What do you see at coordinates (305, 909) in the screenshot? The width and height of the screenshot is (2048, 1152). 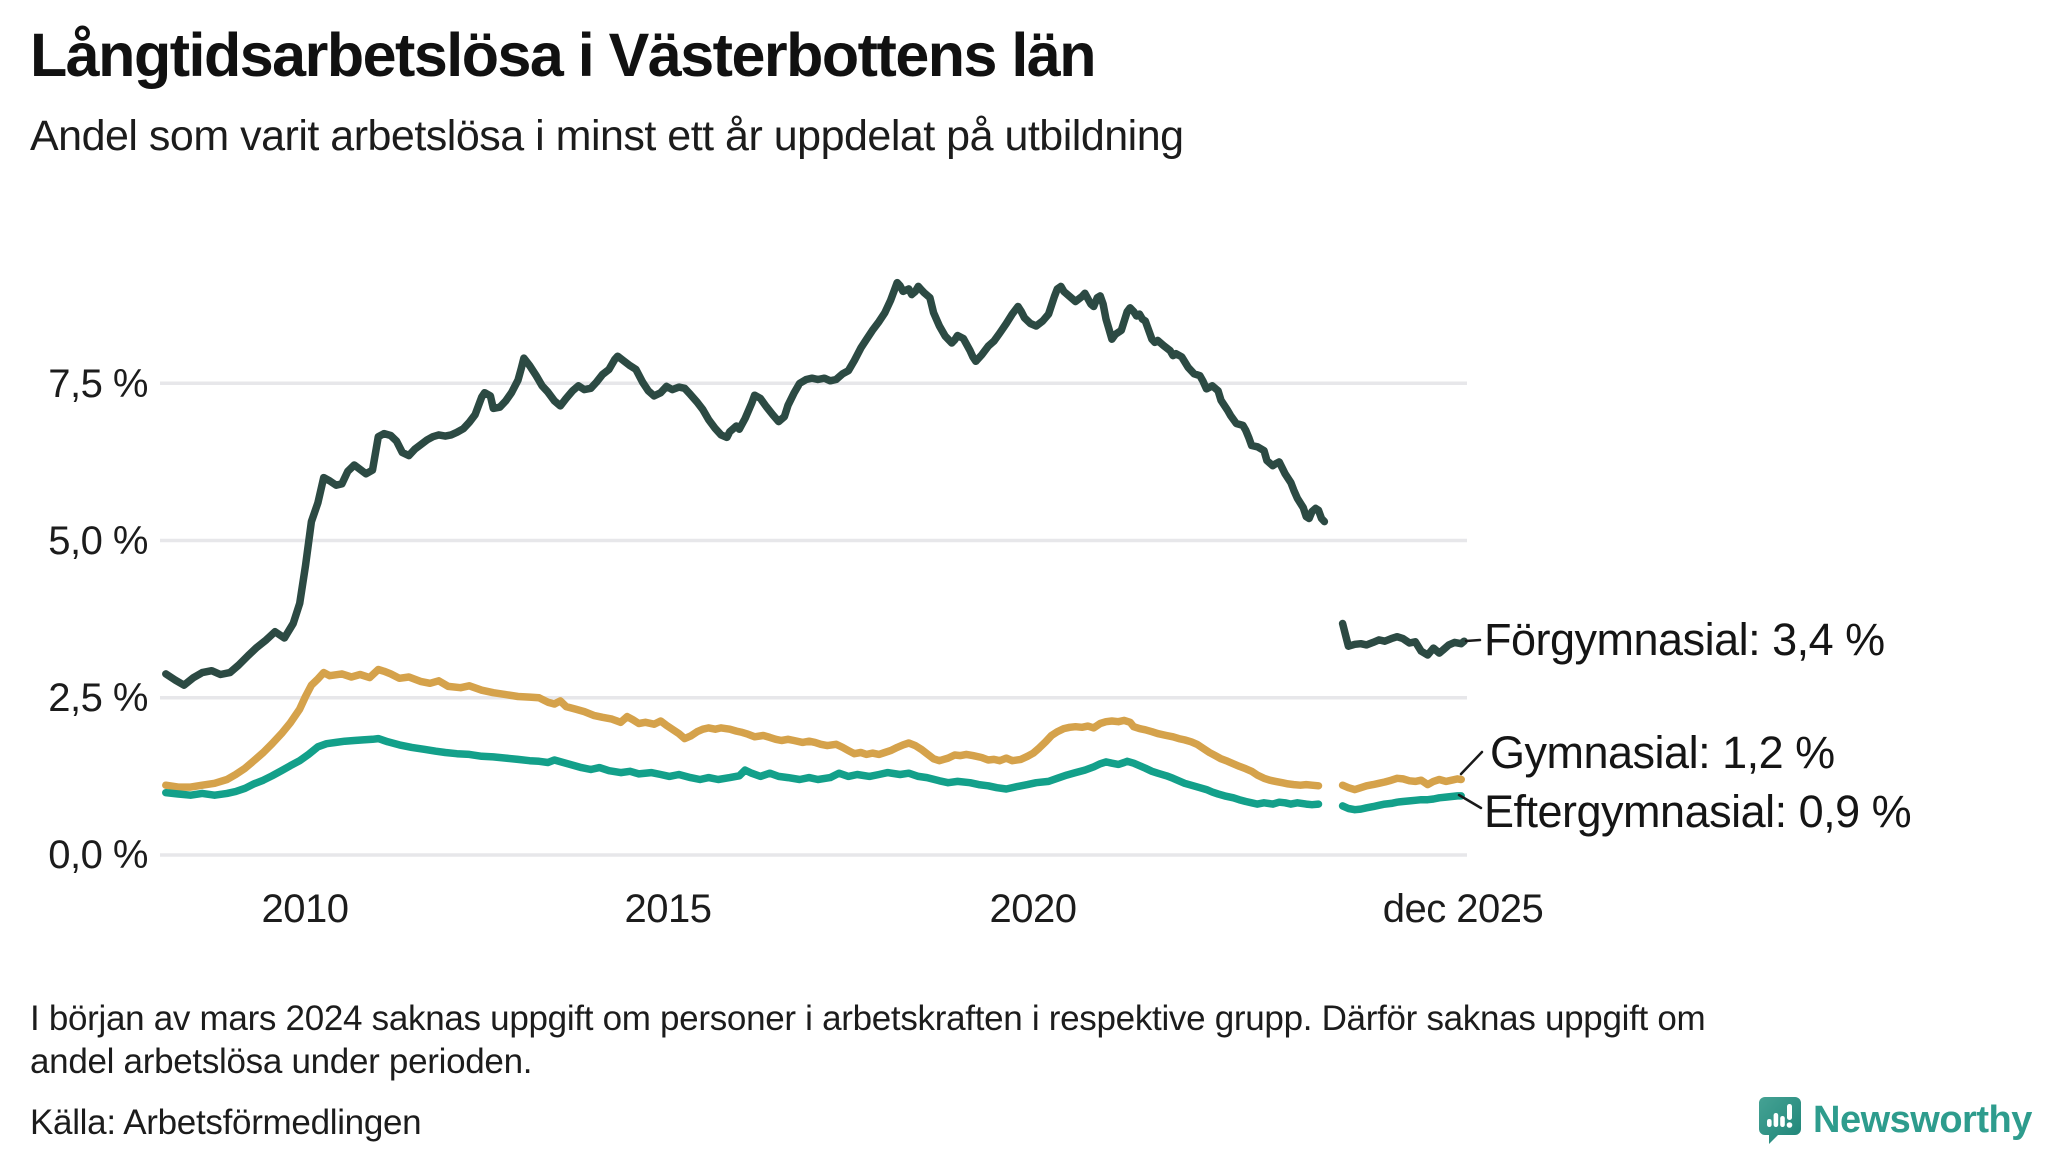 I see `x-tick-label-2010: 2010` at bounding box center [305, 909].